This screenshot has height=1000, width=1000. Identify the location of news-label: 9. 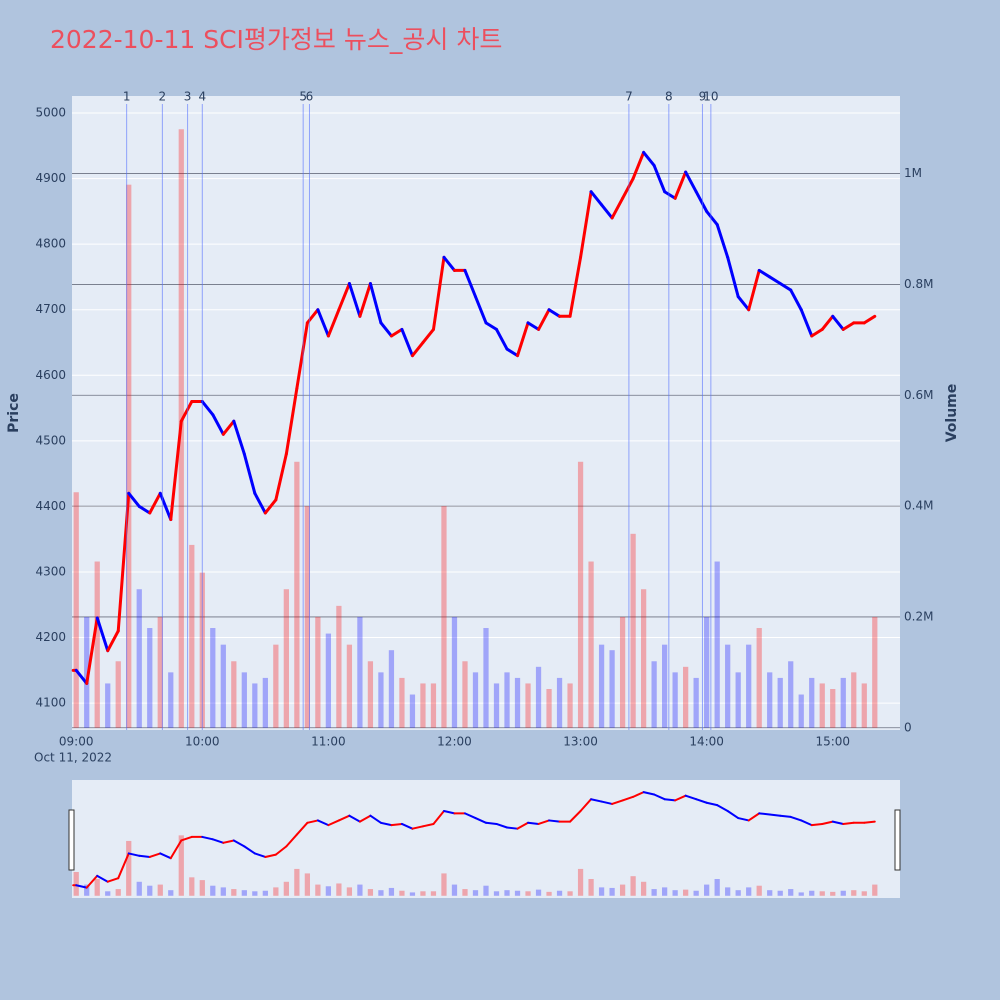
(703, 97).